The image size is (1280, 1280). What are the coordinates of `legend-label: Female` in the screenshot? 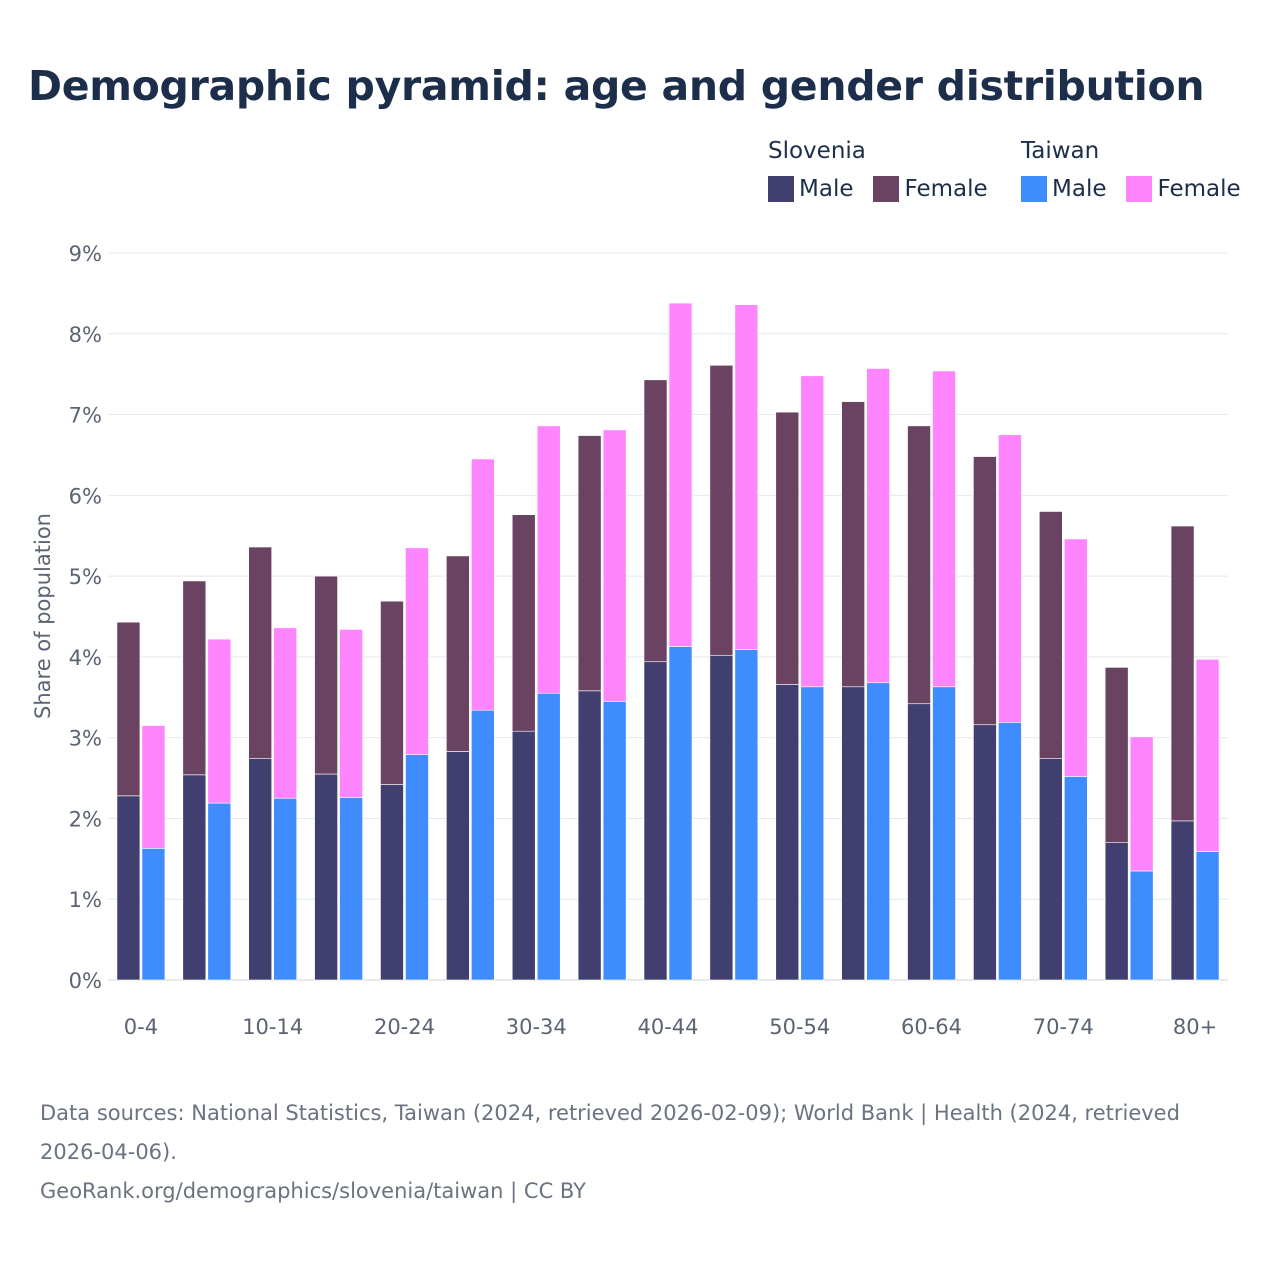 It's located at (946, 189).